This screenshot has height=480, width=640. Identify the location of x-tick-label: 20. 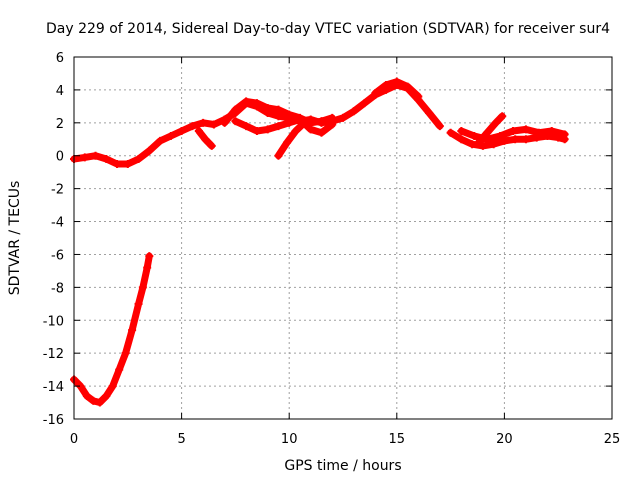
(504, 439).